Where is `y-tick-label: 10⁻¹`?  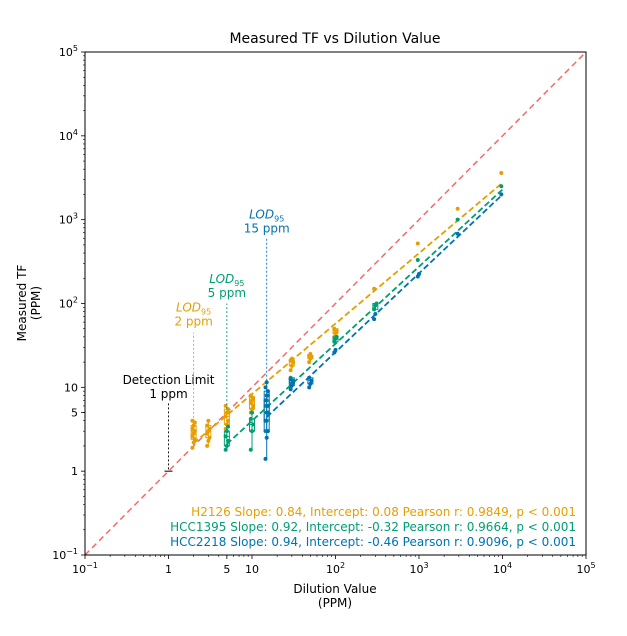 y-tick-label: 10⁻¹ is located at coordinates (65, 554).